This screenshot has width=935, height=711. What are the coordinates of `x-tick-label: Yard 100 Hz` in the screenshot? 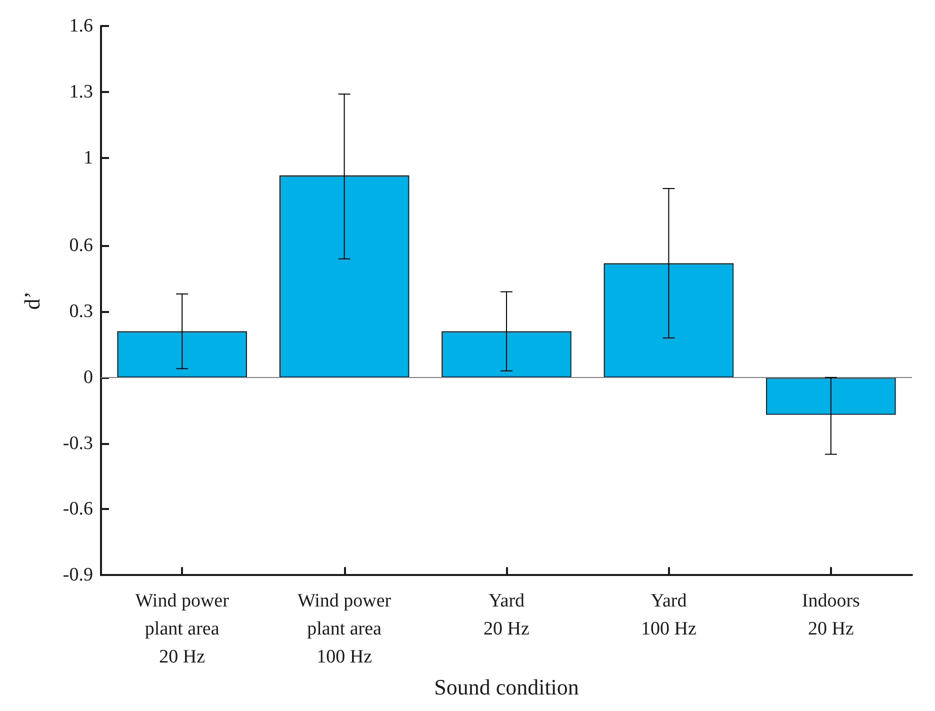 It's located at (668, 615).